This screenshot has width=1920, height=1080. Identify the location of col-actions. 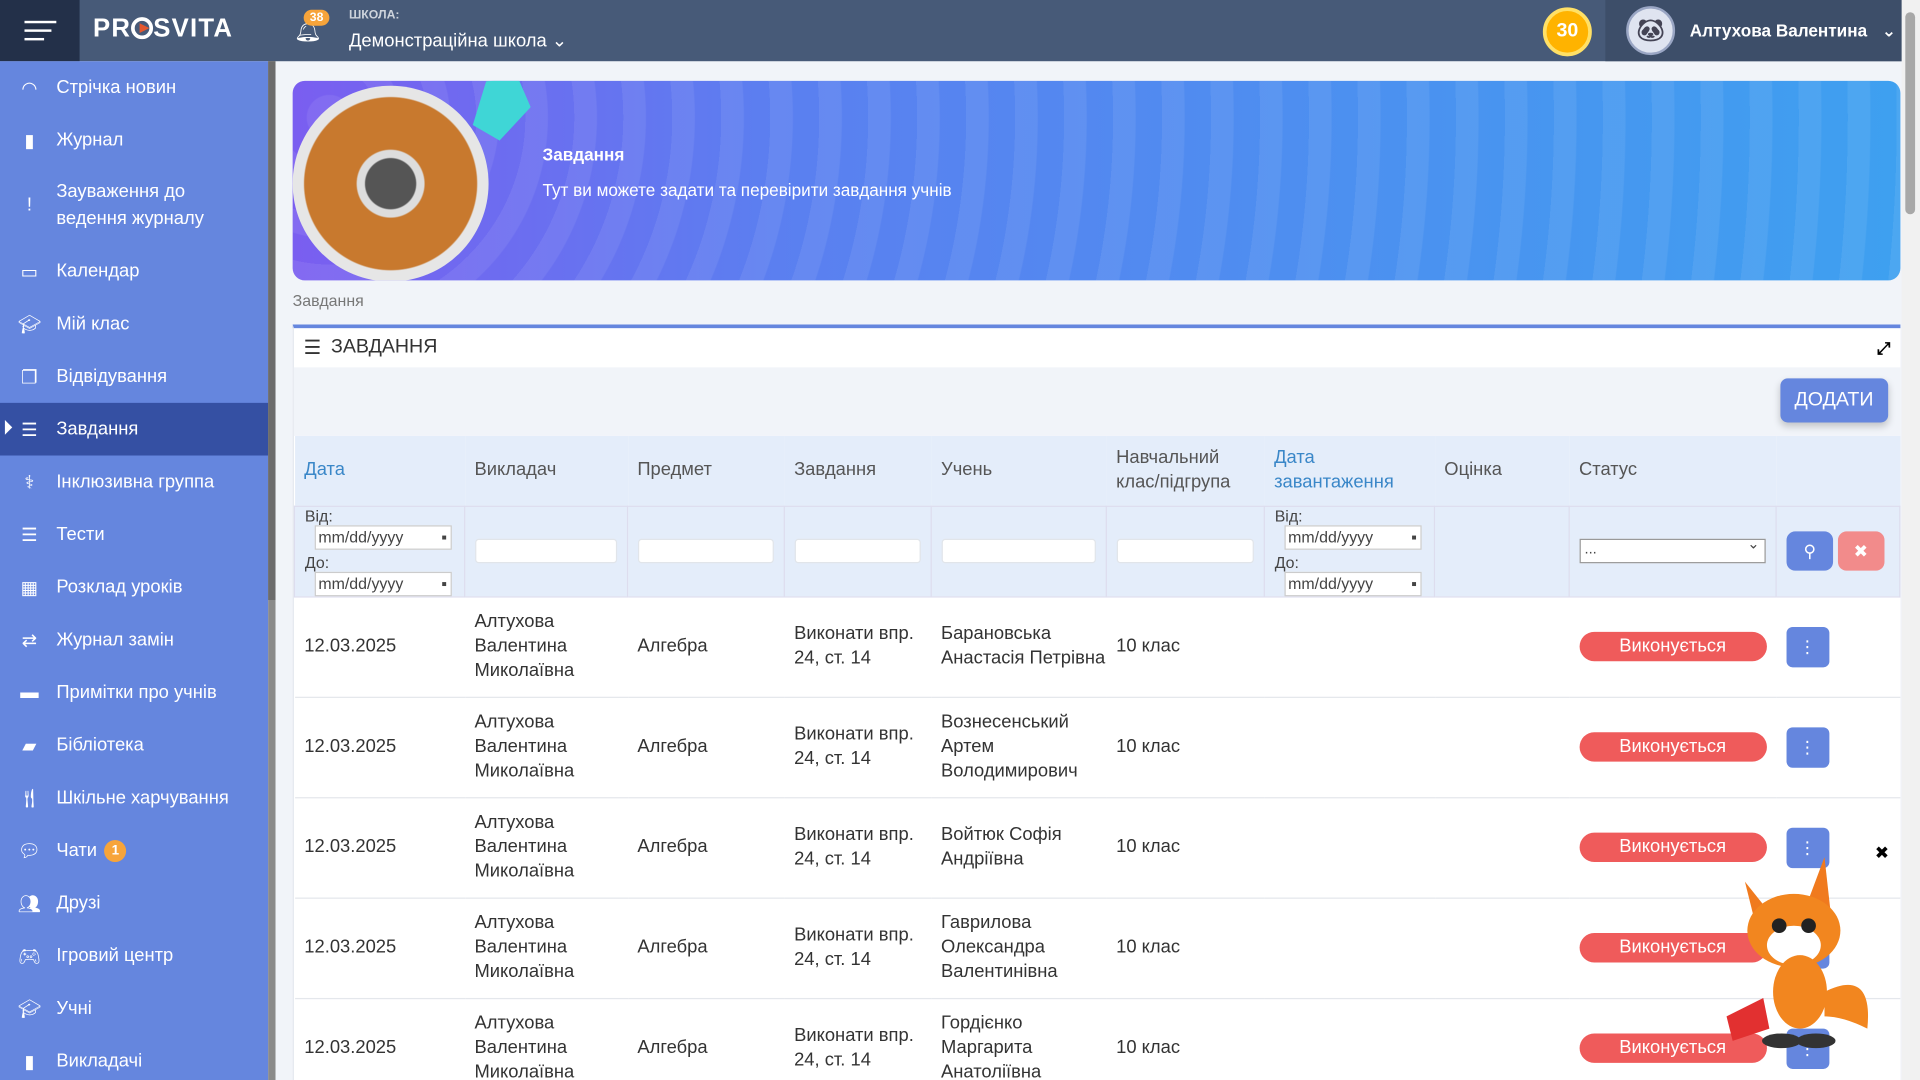
(1838, 470).